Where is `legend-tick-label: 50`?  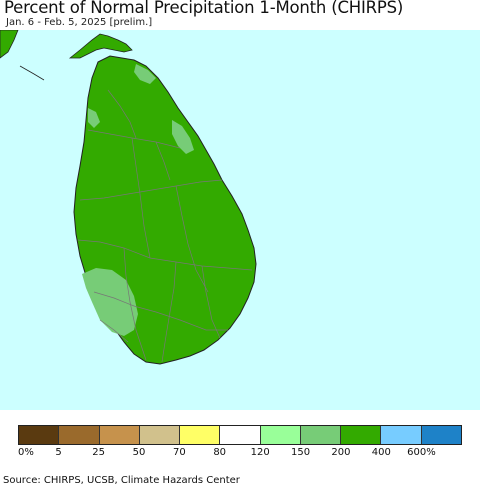
legend-tick-label: 50 is located at coordinates (139, 452).